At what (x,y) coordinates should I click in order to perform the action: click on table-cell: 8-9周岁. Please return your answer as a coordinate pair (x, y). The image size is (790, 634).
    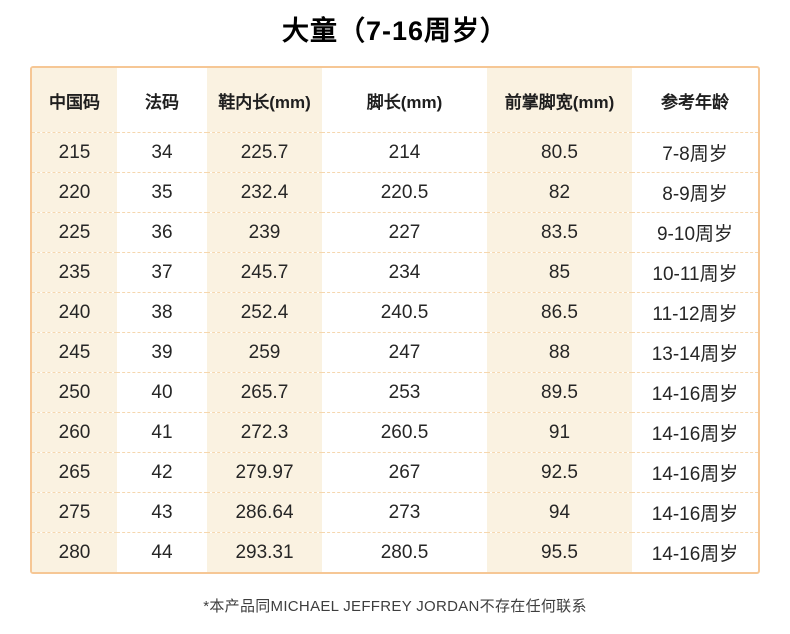
    Looking at the image, I should click on (695, 192).